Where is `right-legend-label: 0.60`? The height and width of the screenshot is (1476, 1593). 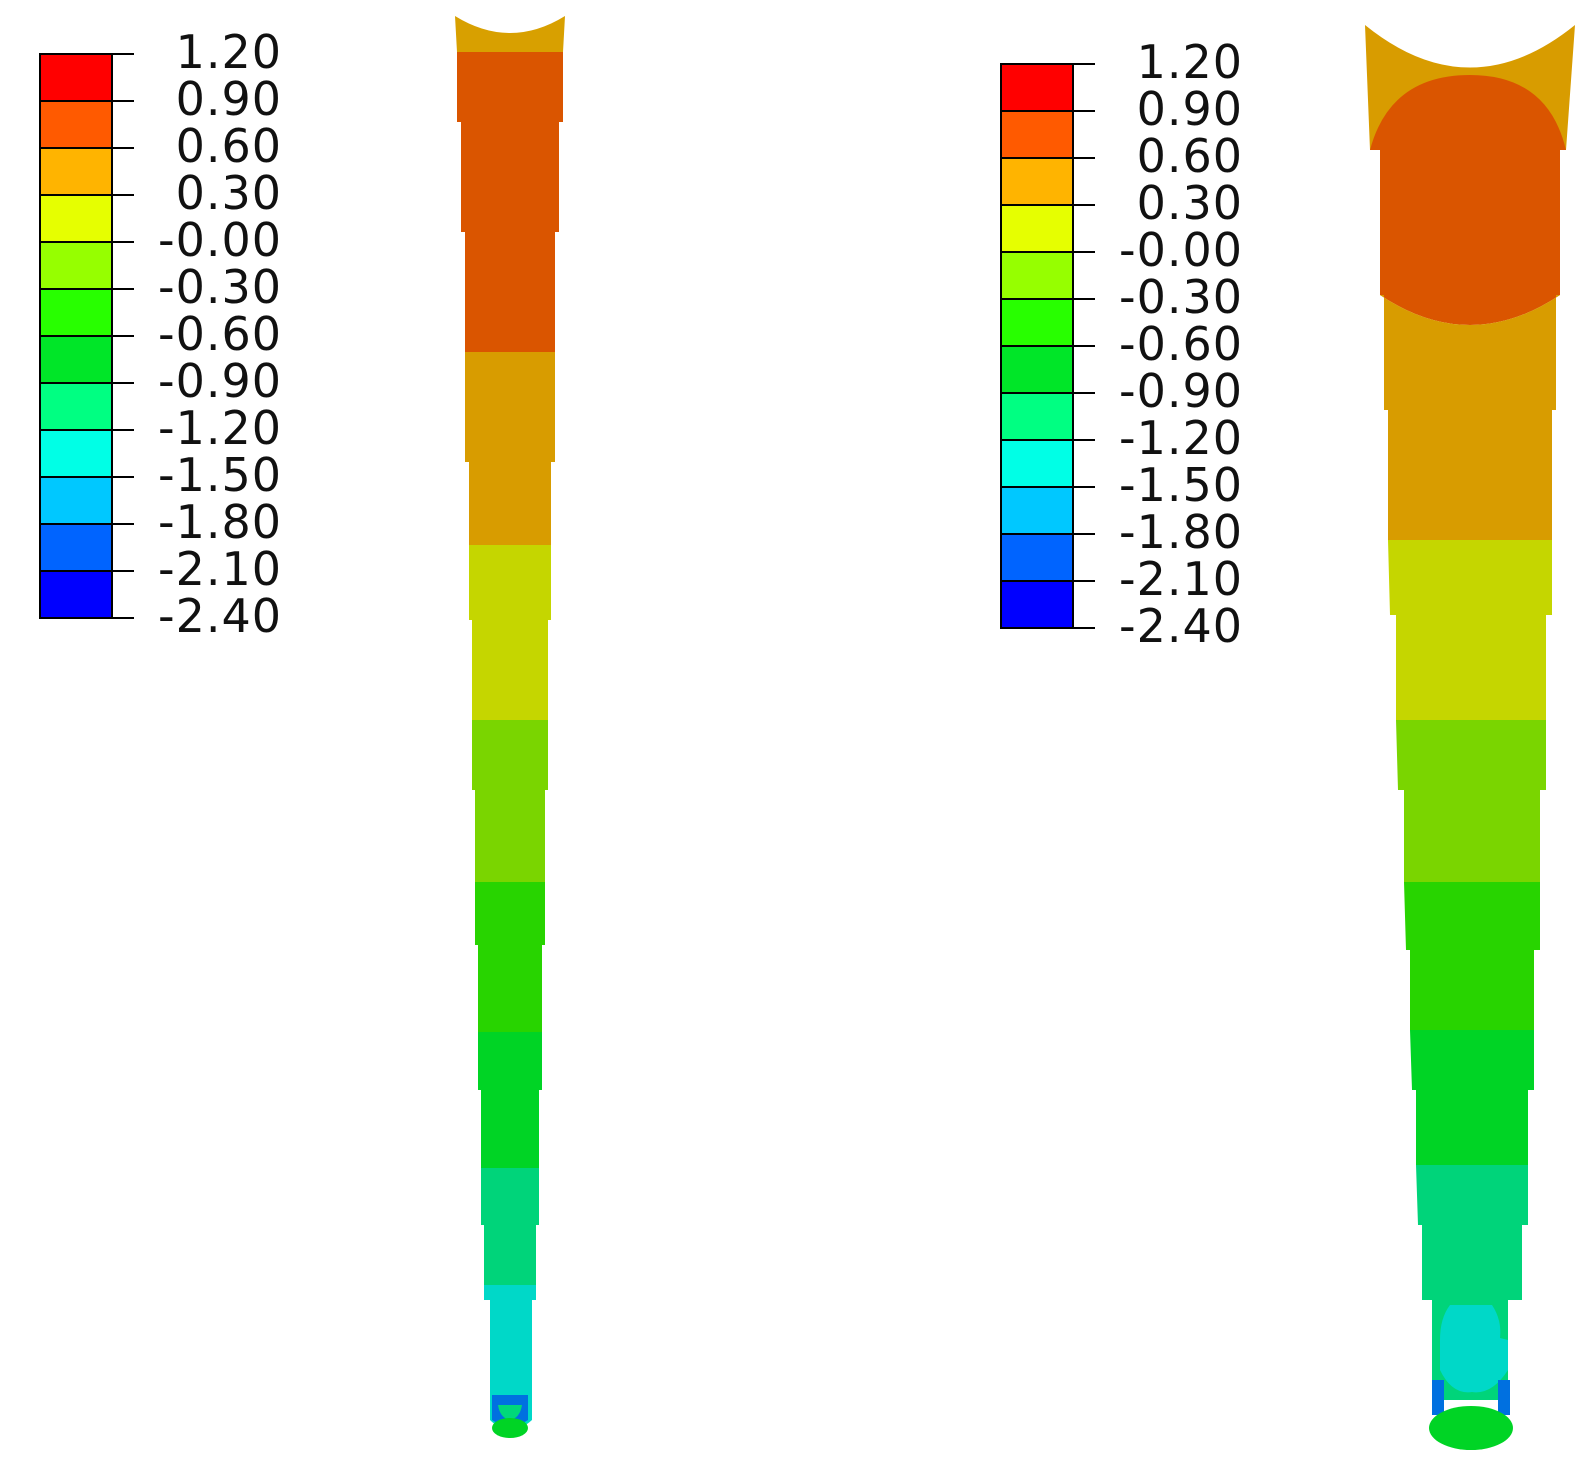
right-legend-label: 0.60 is located at coordinates (1190, 156).